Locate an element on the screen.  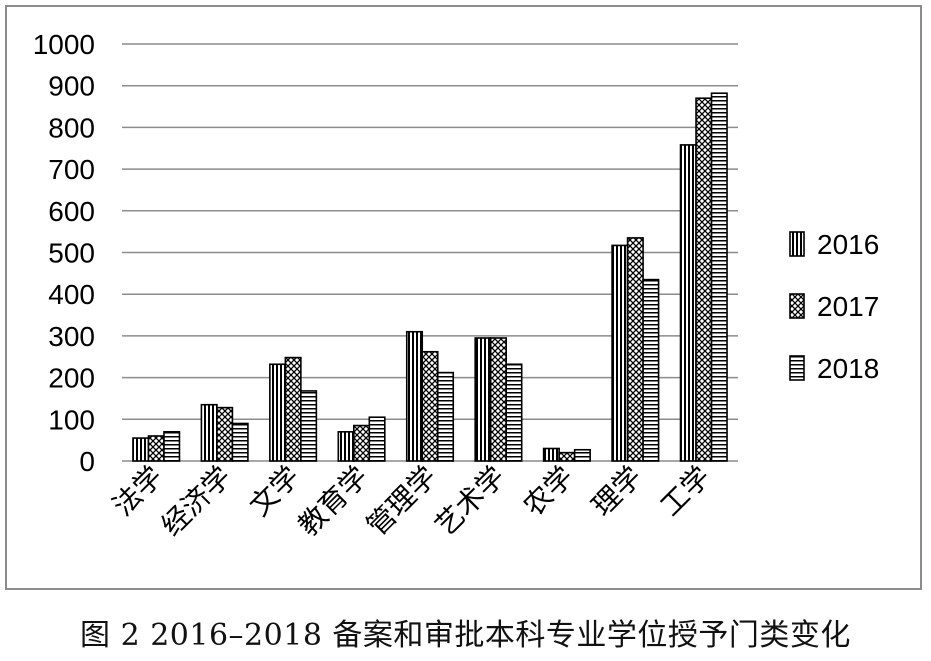
y-tick-label: 700 is located at coordinates (71, 169).